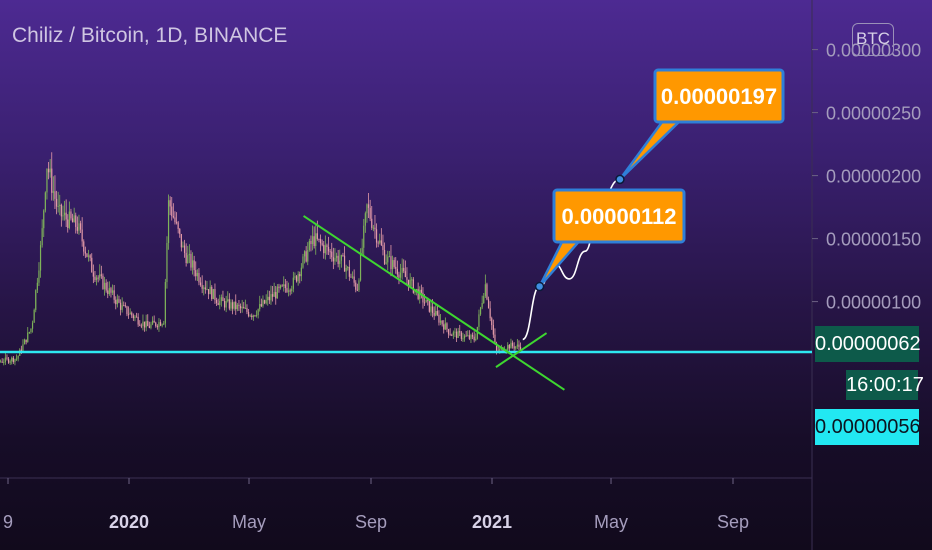  Describe the element at coordinates (129, 522) in the screenshot. I see `time-tick-label: 2020` at that location.